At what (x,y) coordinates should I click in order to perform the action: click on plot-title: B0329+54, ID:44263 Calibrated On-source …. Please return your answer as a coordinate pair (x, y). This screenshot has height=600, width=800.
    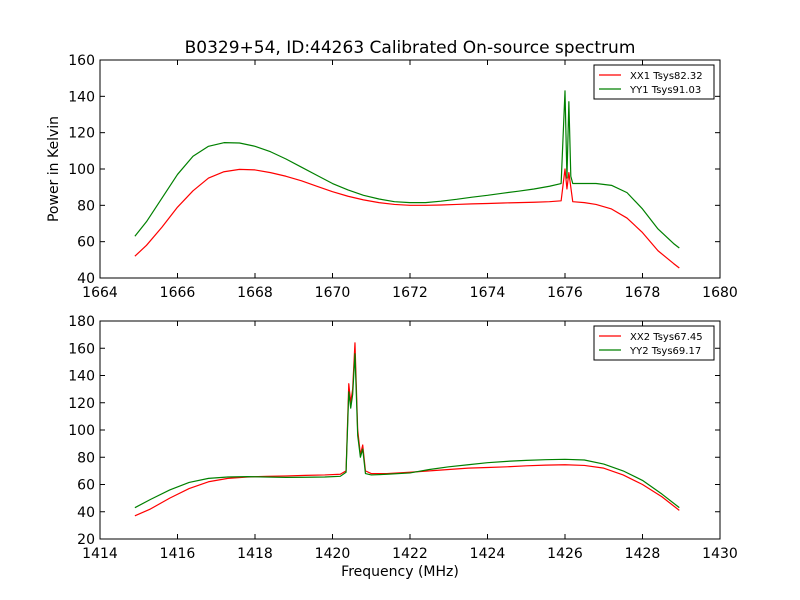
    Looking at the image, I should click on (410, 48).